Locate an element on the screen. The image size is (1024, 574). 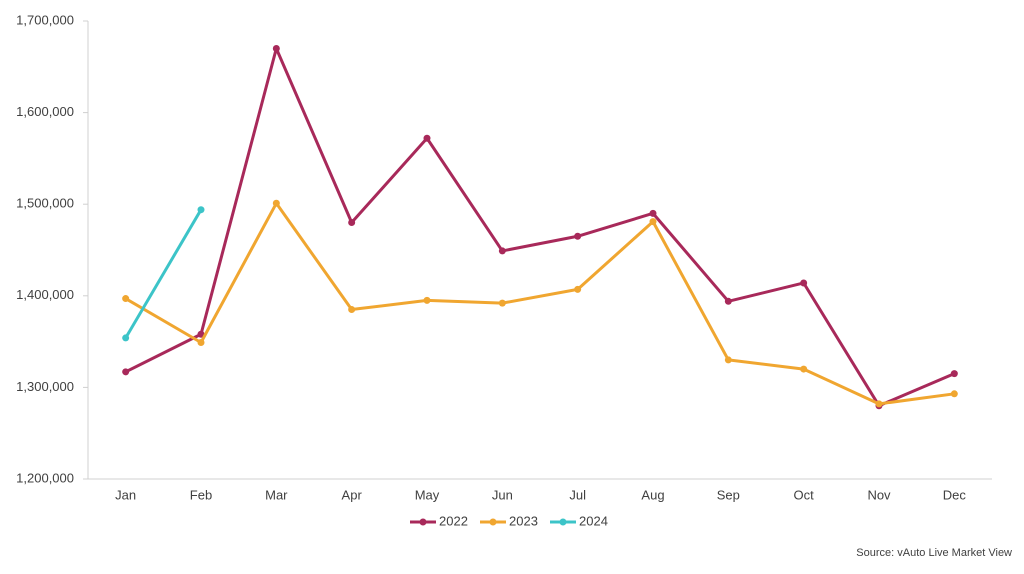
y-tick-label: 1,700,000 is located at coordinates (45, 19).